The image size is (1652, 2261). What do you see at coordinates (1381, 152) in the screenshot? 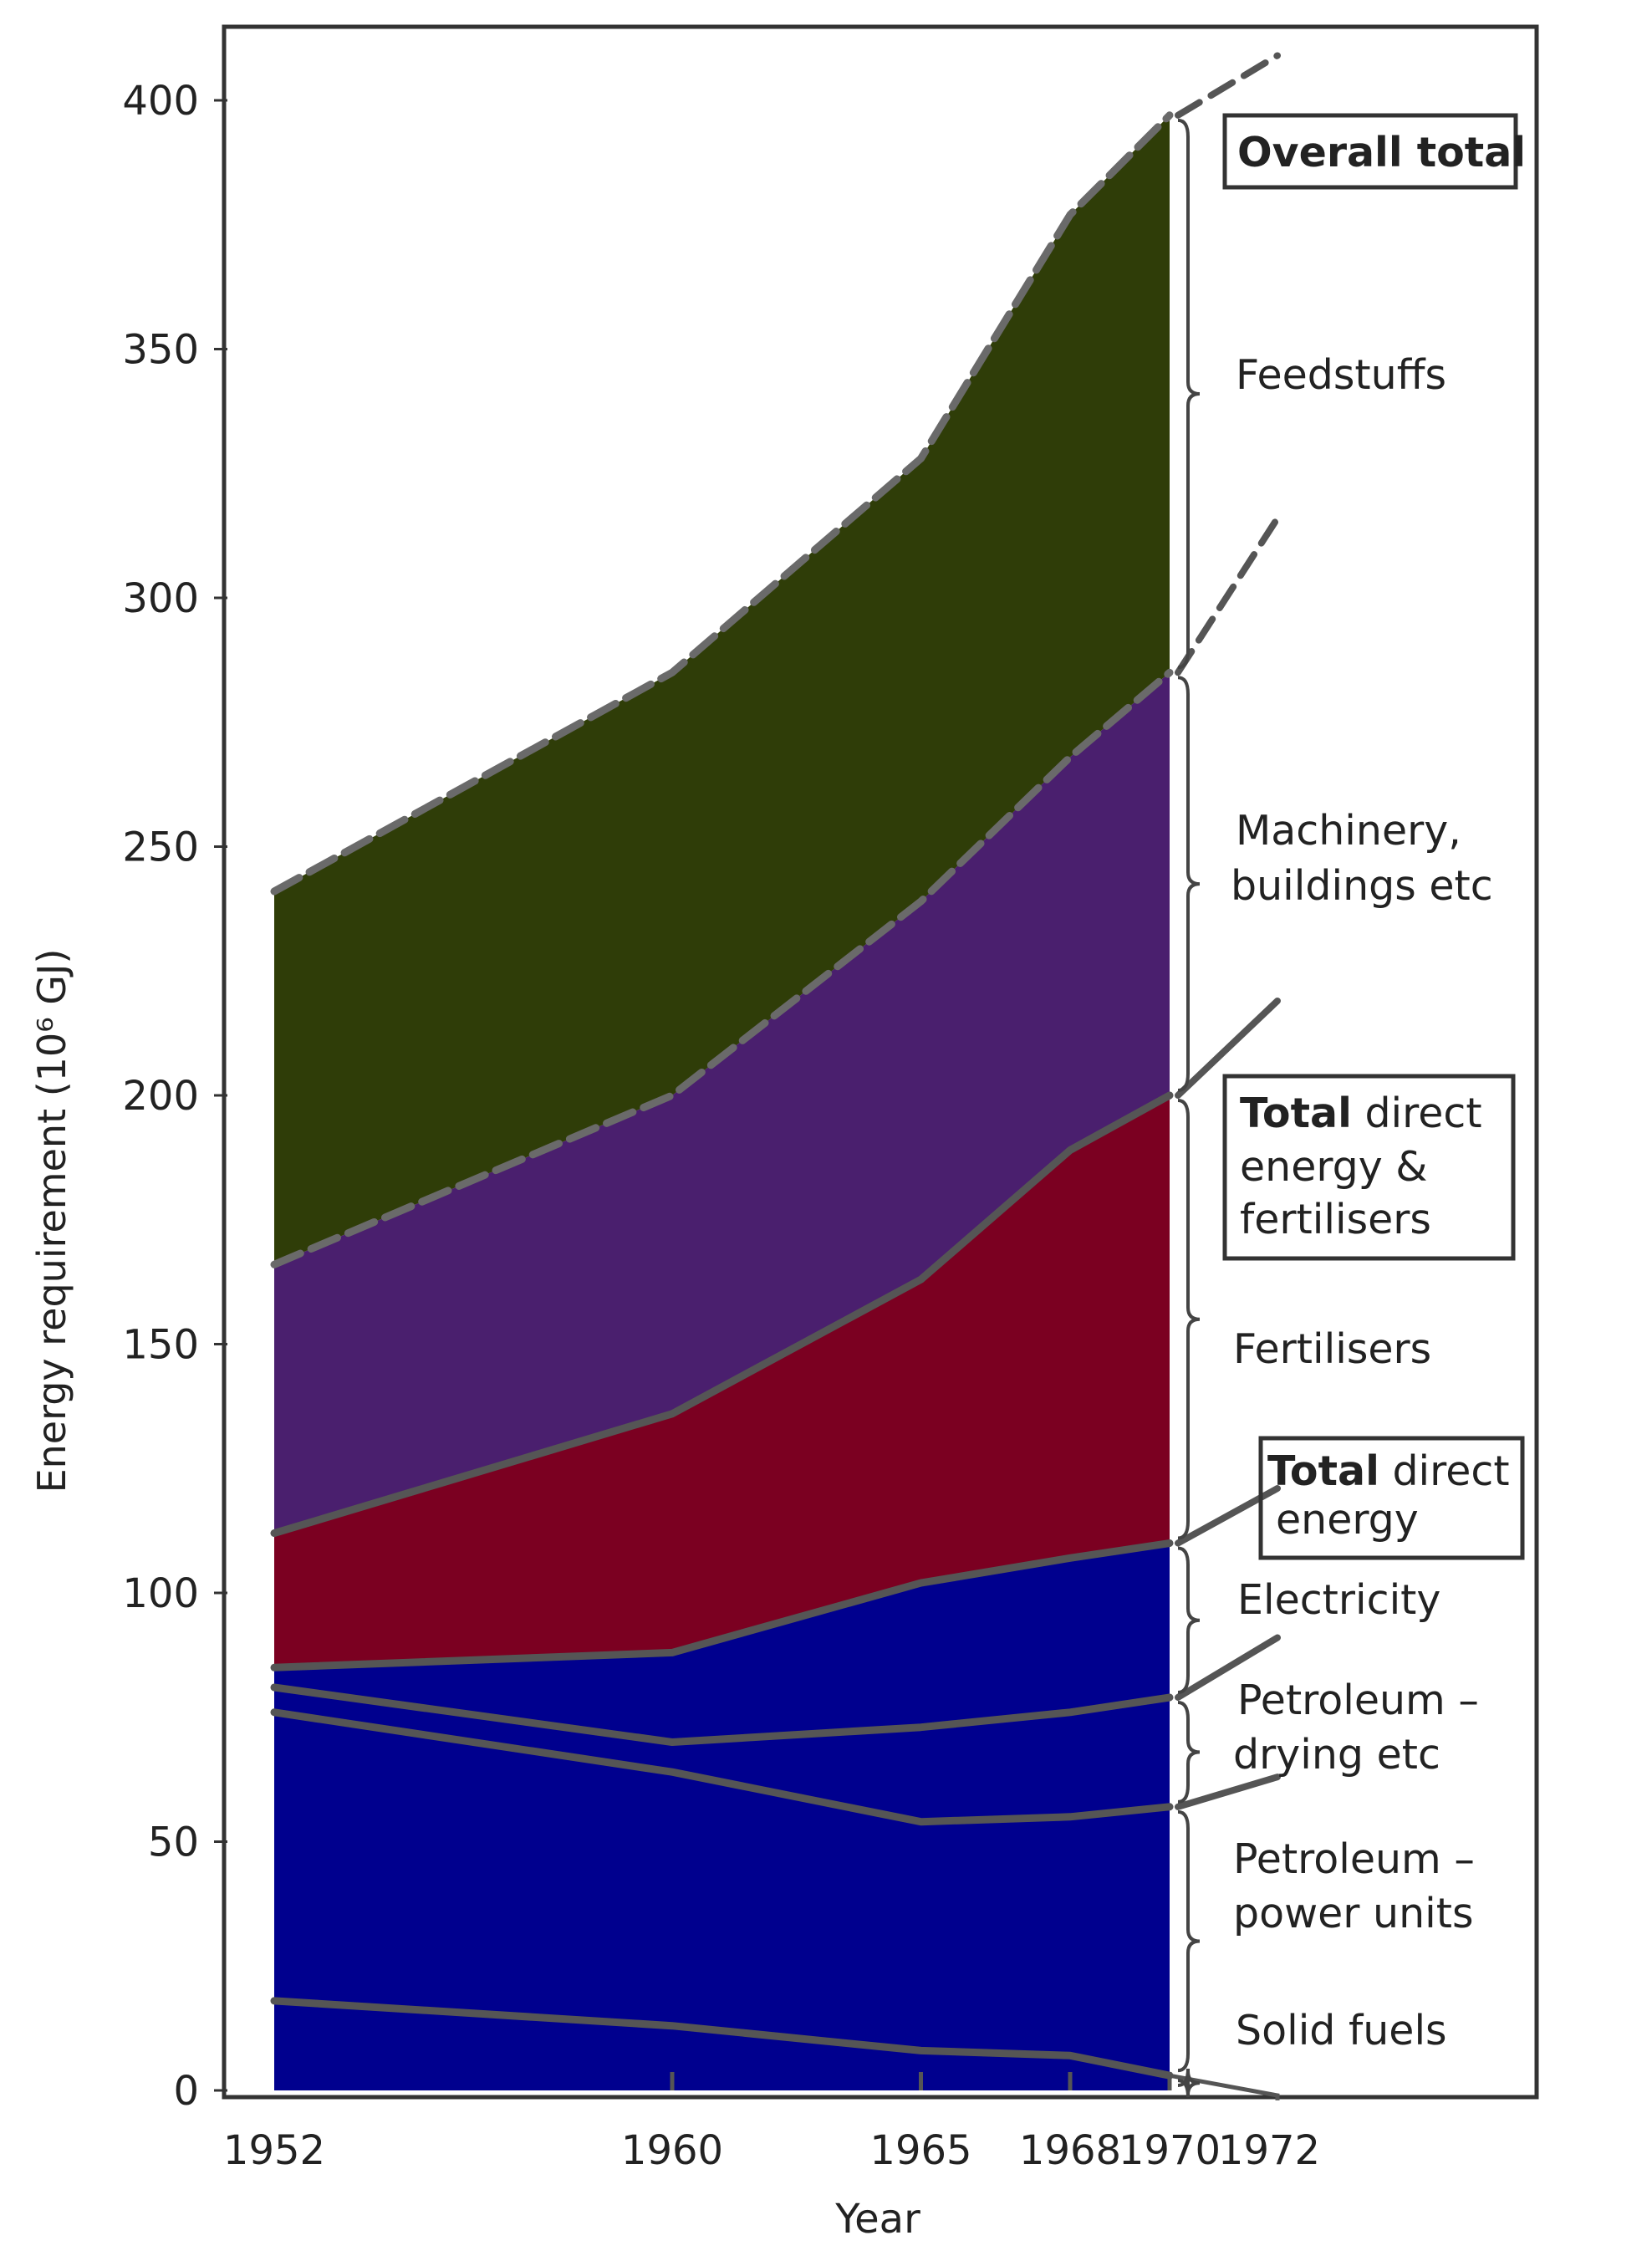
I see `label-overall-total: Overall total` at bounding box center [1381, 152].